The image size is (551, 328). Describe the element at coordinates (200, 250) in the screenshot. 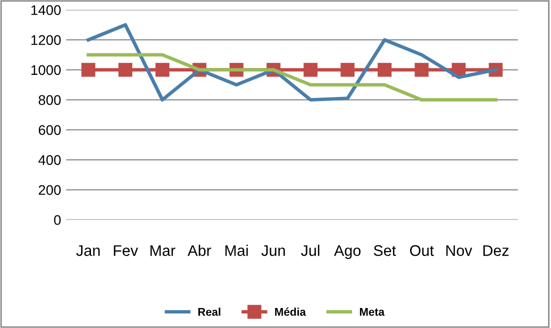

I see `x-tick-label: Abr` at that location.